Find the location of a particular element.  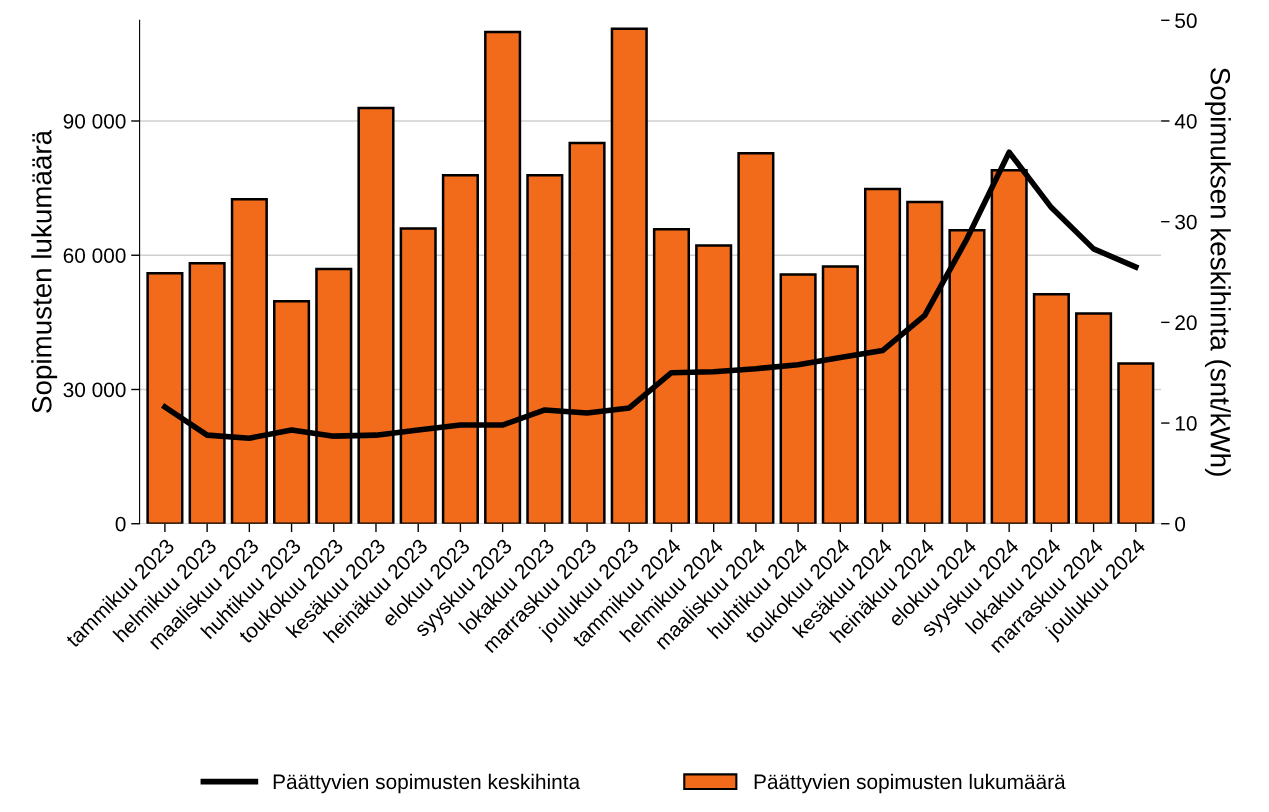

y-axis-title: Sopimusten lukumäärä is located at coordinates (44, 271).